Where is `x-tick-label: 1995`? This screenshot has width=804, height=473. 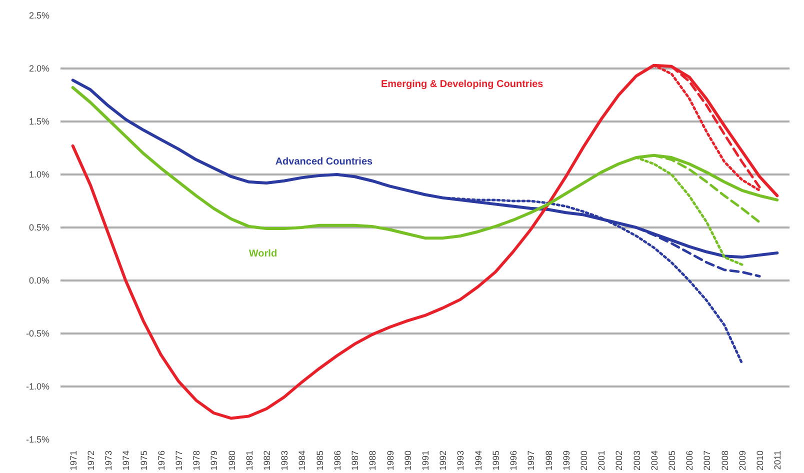
x-tick-label: 1995 is located at coordinates (495, 460).